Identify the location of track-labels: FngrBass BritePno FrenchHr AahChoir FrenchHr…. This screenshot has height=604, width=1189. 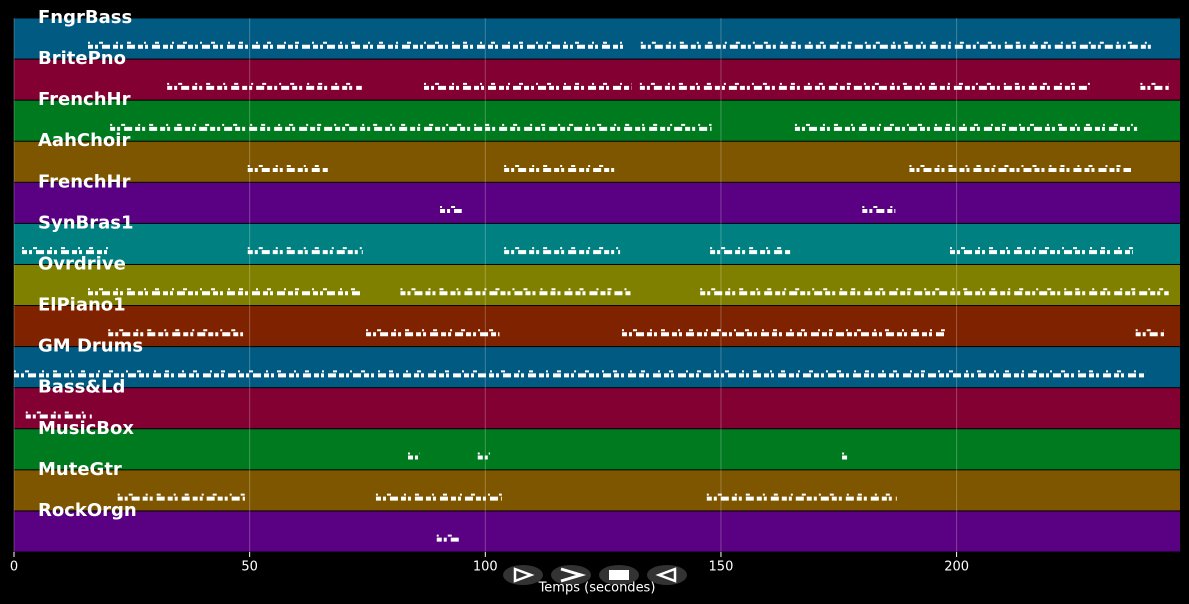
(90, 264).